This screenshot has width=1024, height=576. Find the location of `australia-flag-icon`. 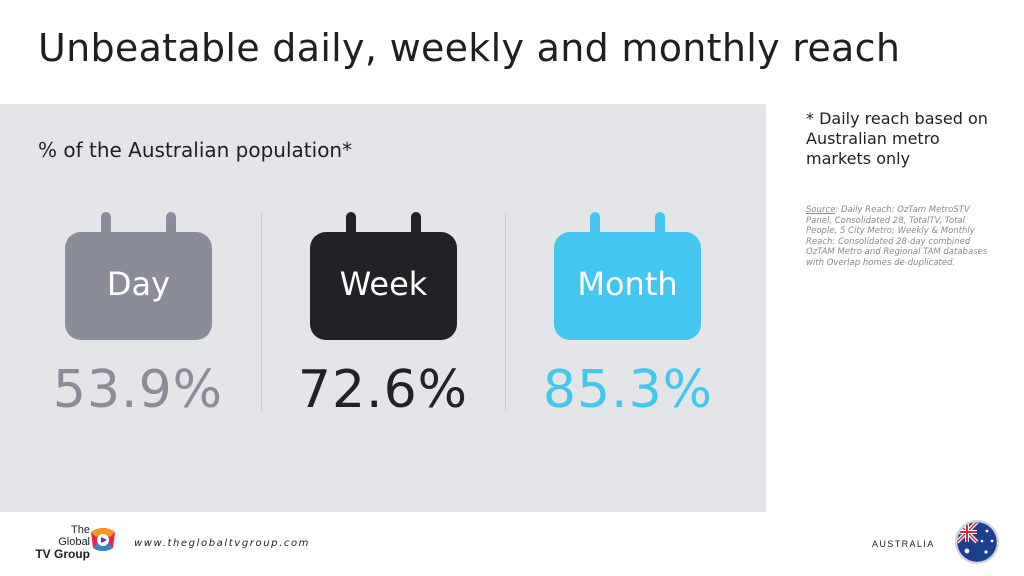

australia-flag-icon is located at coordinates (977, 542).